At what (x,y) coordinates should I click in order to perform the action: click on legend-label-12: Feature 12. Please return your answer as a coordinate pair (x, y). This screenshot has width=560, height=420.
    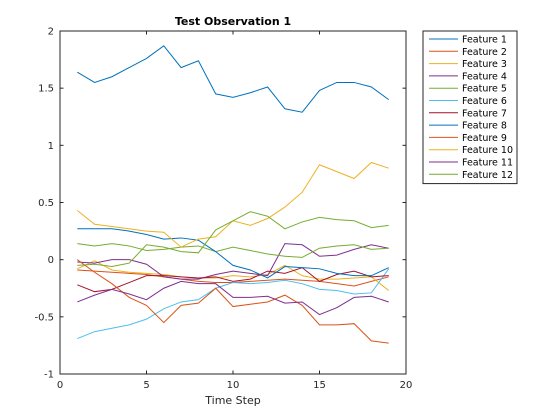
    Looking at the image, I should click on (487, 175).